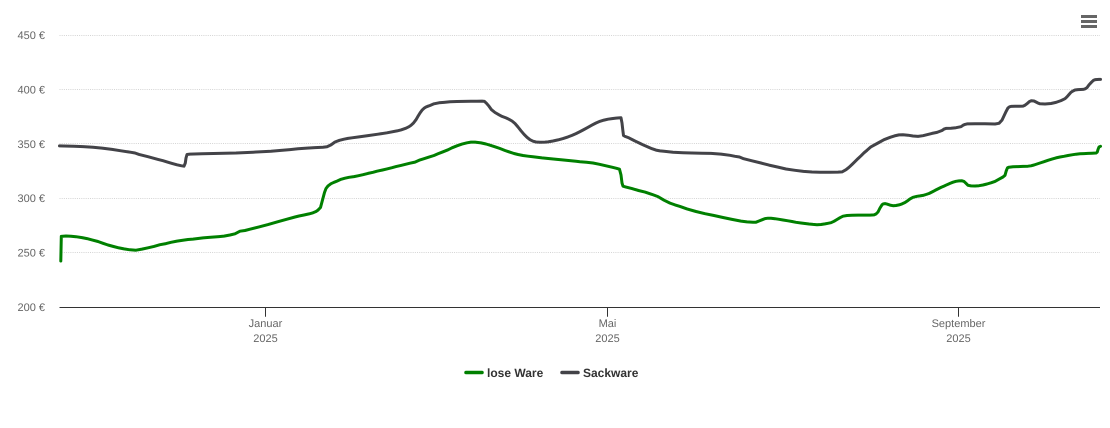  I want to click on svg-text: 450 €, so click(31, 36).